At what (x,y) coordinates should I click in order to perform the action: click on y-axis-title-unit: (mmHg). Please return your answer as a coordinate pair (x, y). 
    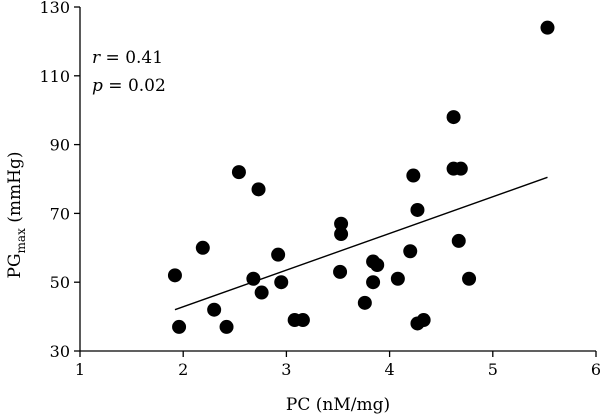
    Looking at the image, I should click on (15, 190).